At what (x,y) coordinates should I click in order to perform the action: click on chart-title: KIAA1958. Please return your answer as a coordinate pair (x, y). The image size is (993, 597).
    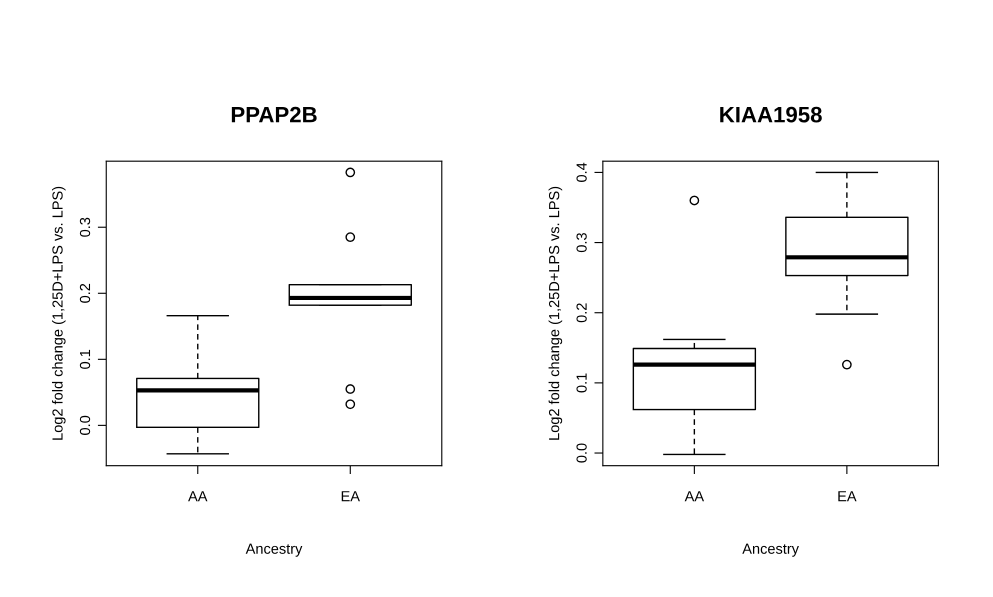
    Looking at the image, I should click on (771, 114).